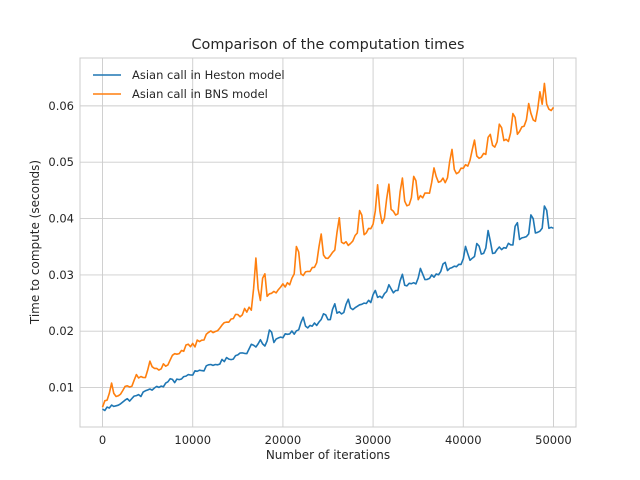 This screenshot has height=480, width=640. What do you see at coordinates (553, 440) in the screenshot?
I see `x-tick-label: 50000` at bounding box center [553, 440].